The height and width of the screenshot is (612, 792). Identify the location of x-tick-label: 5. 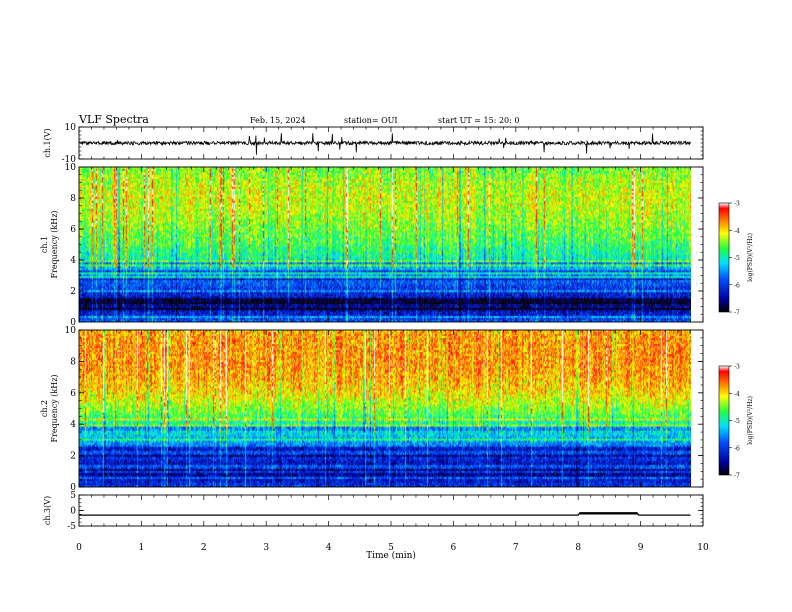
(391, 548).